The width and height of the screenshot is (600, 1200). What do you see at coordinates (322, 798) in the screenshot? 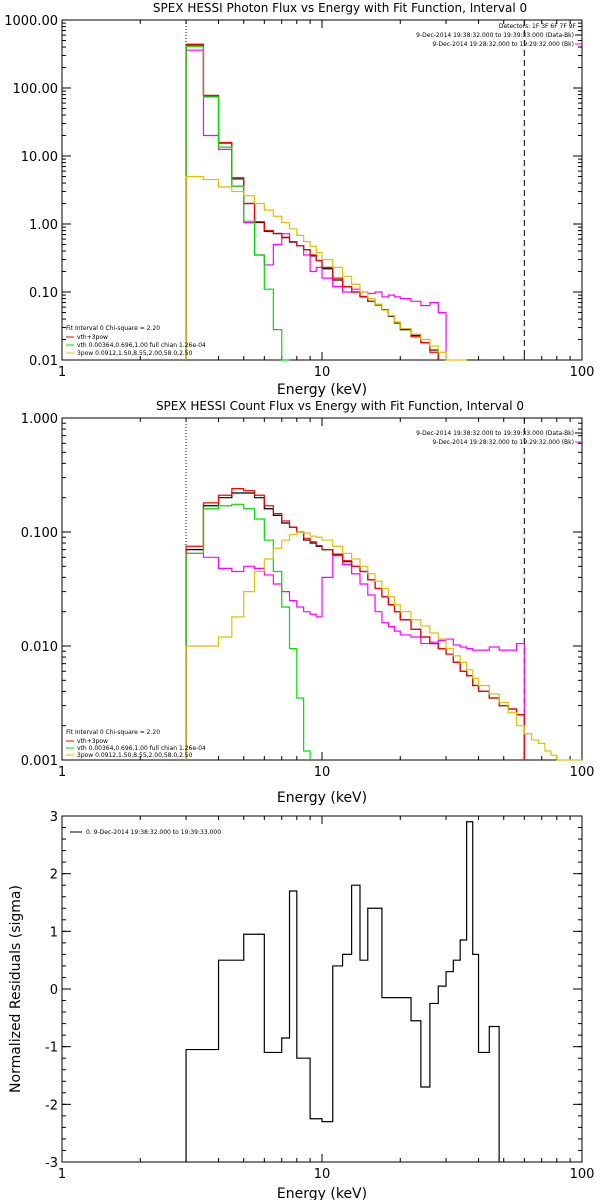
I see `count-flux-xlabel: Energy (keV)` at bounding box center [322, 798].